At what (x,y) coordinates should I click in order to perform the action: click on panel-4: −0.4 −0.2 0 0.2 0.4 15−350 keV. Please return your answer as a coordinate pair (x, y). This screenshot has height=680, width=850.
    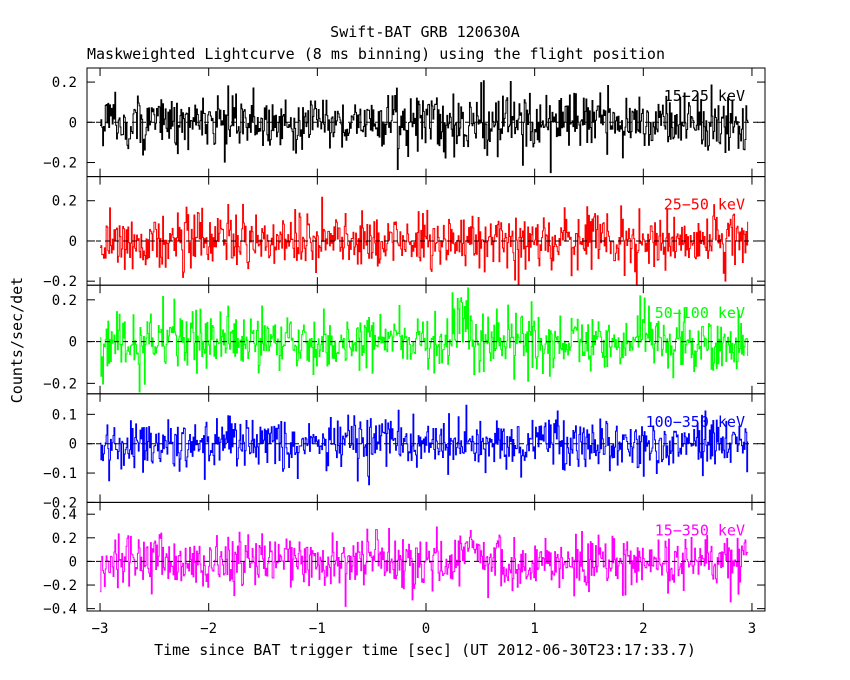
    Looking at the image, I should click on (404, 559).